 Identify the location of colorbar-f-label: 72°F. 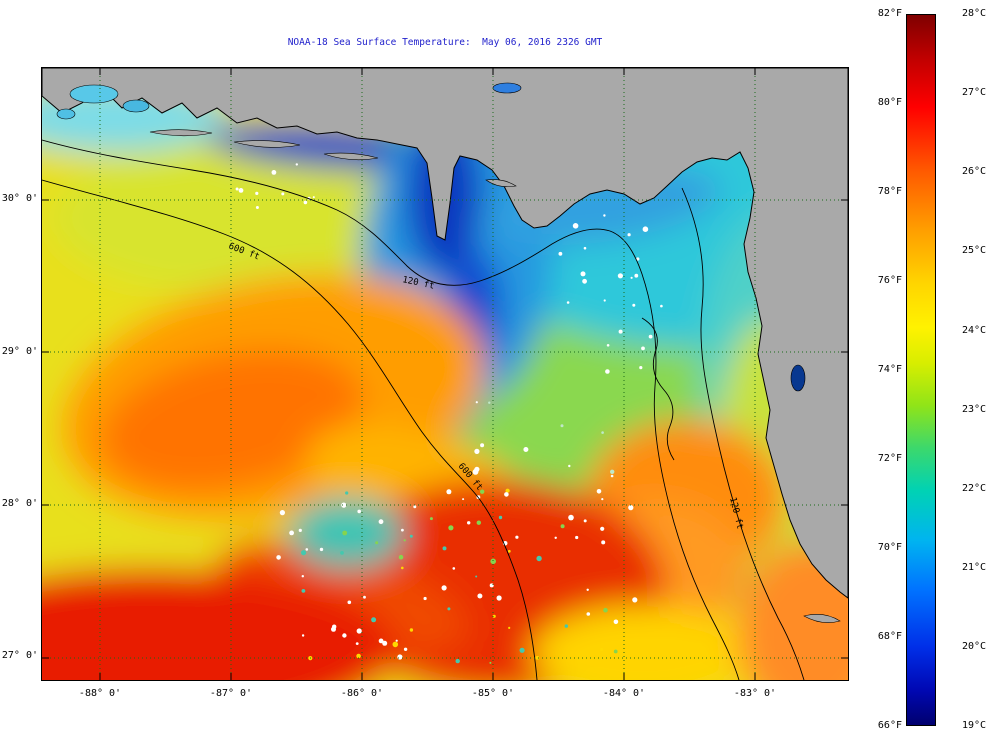
(889, 458).